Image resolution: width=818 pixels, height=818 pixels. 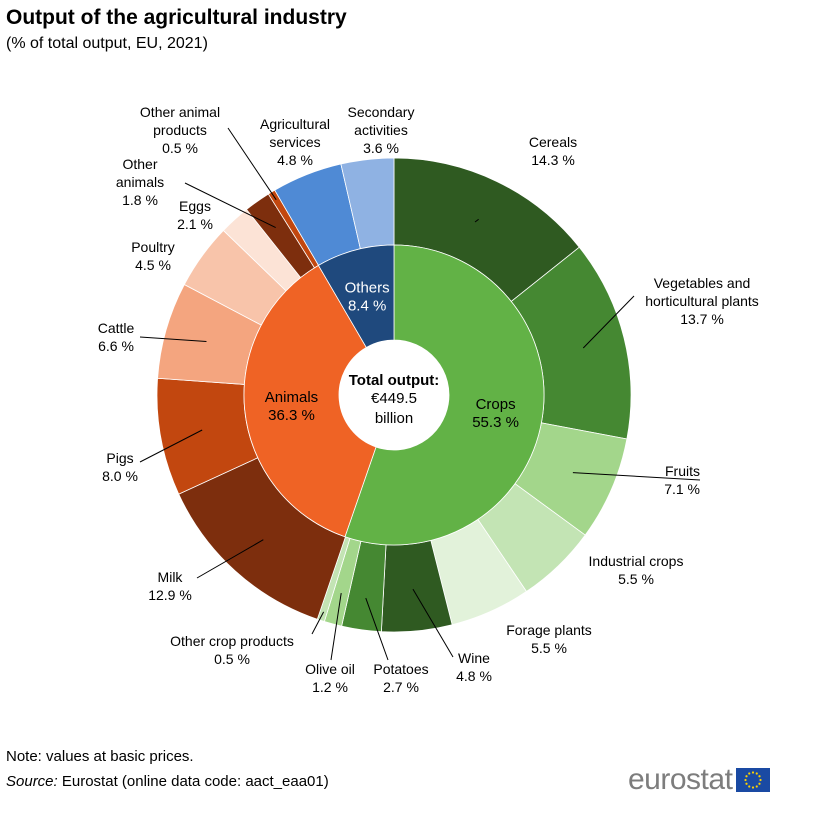 I want to click on outer-label-agricultural-services-0: Agricultural, so click(x=295, y=124).